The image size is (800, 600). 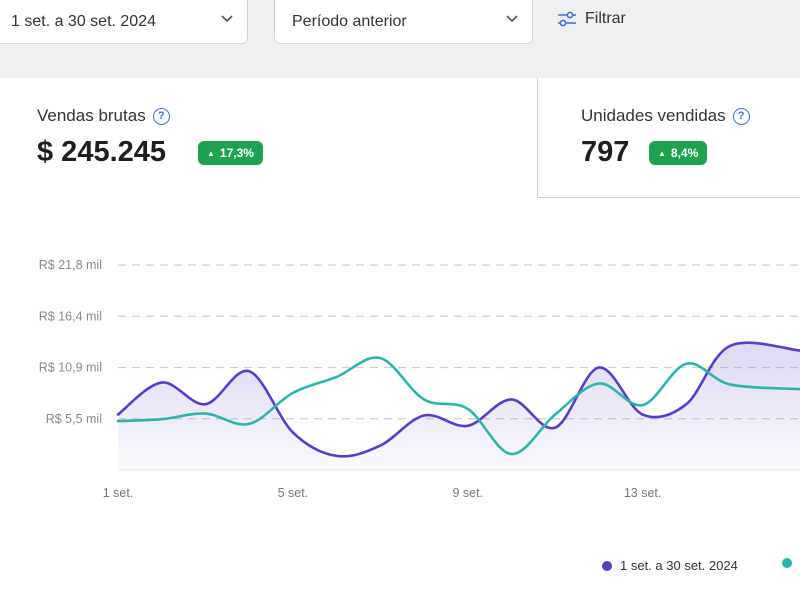 I want to click on kpi-card-units-sold: Unidades vendidas ? 797 ▲ 8,4%, so click(x=668, y=138).